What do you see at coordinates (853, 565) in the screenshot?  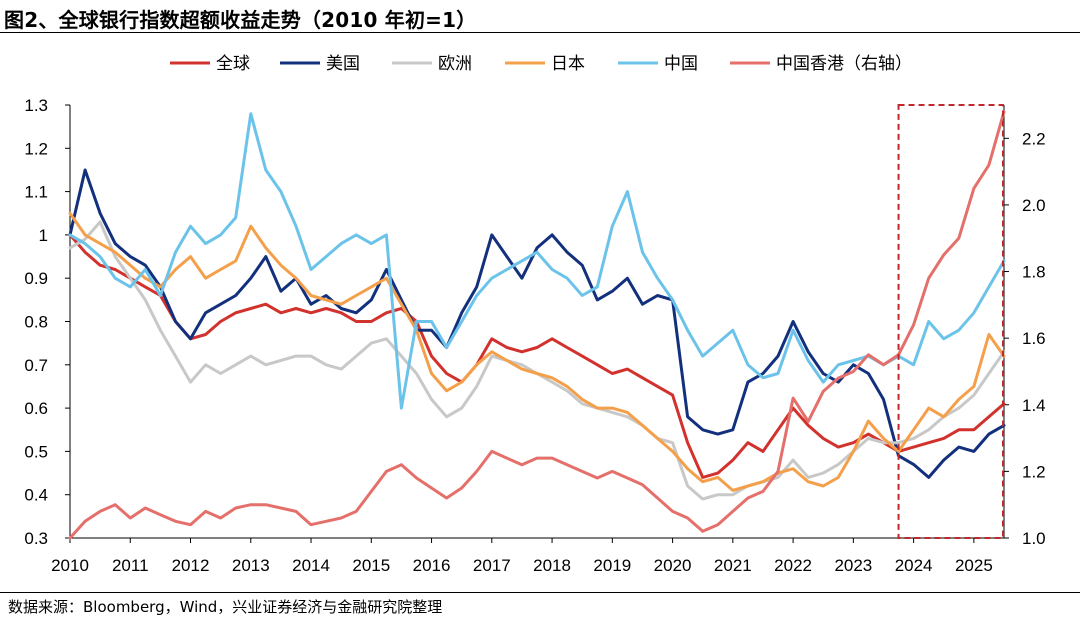 I see `x-tick-label: 2023` at bounding box center [853, 565].